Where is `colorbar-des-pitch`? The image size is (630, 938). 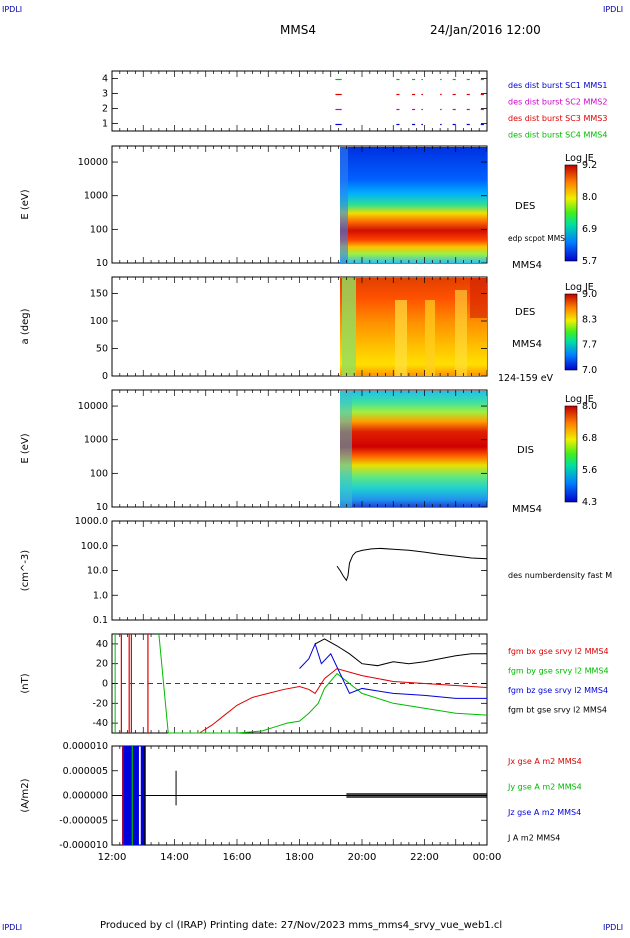 colorbar-des-pitch is located at coordinates (571, 332).